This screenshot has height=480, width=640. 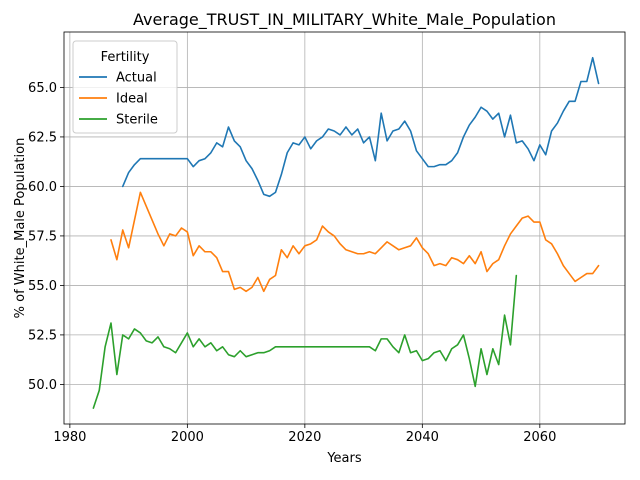 I want to click on x-tick-label: 1980, so click(x=69, y=437).